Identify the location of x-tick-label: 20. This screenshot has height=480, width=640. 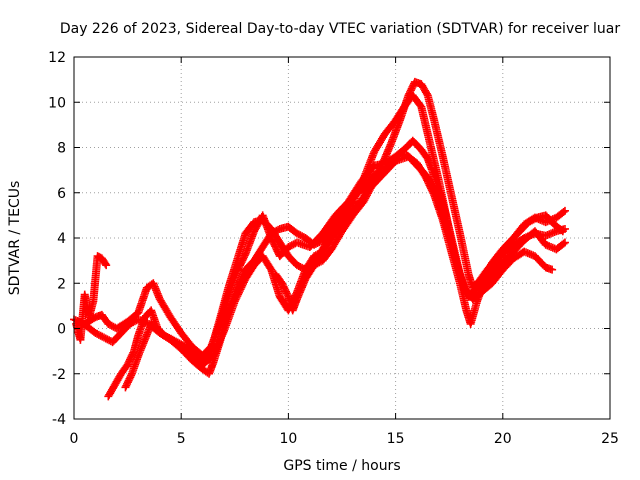
(503, 439).